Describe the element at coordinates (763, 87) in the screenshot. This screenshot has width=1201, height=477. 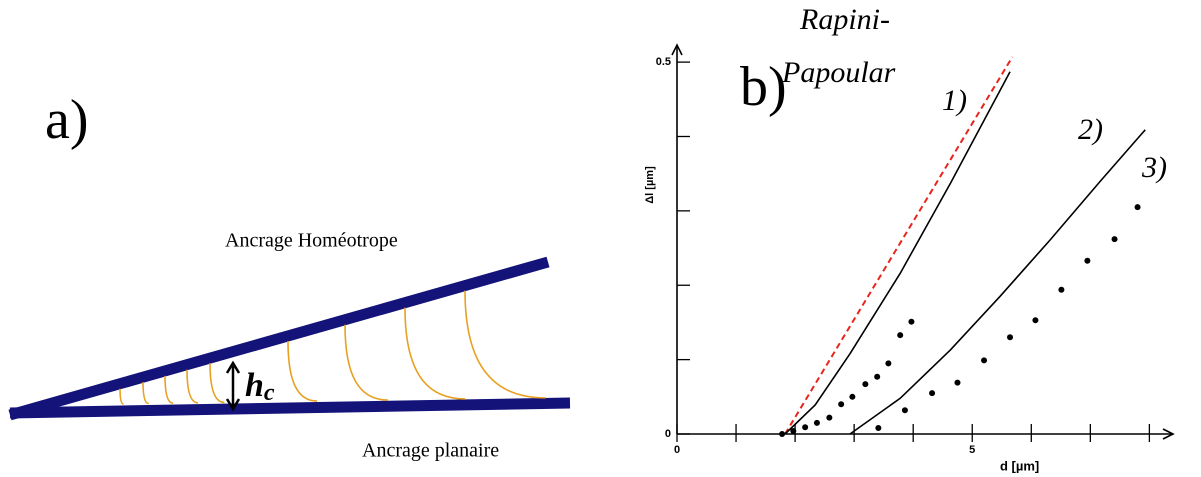
I see `panel-label: b)` at that location.